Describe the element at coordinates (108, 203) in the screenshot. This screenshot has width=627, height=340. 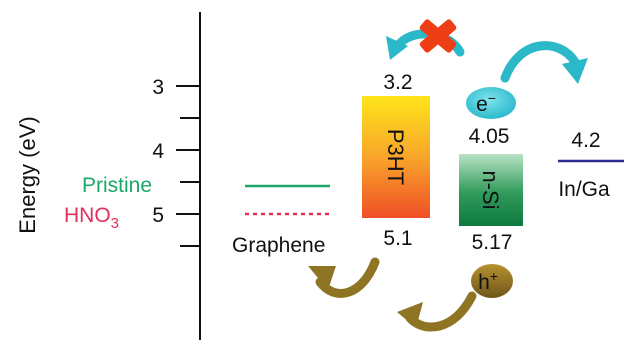
I see `legend: Pristine HNO3` at that location.